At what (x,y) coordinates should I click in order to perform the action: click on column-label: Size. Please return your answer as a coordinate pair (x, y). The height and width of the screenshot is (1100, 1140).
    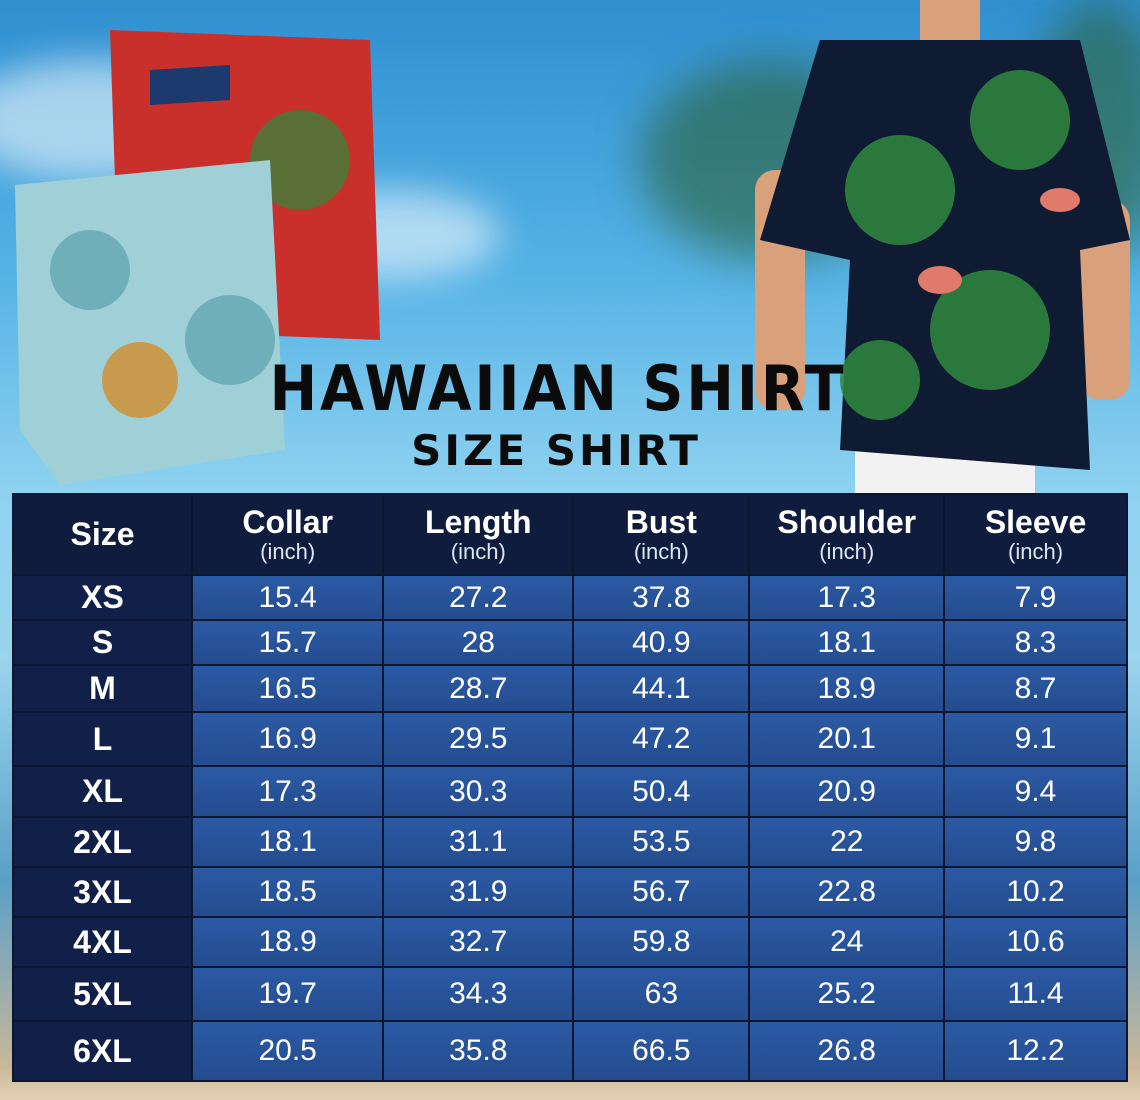
    Looking at the image, I should click on (102, 533).